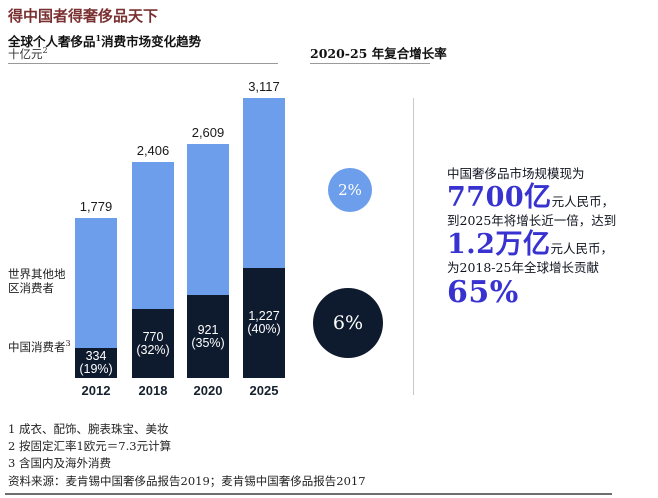  I want to click on bar-2012-china-segment: 334 (19%), so click(96, 363).